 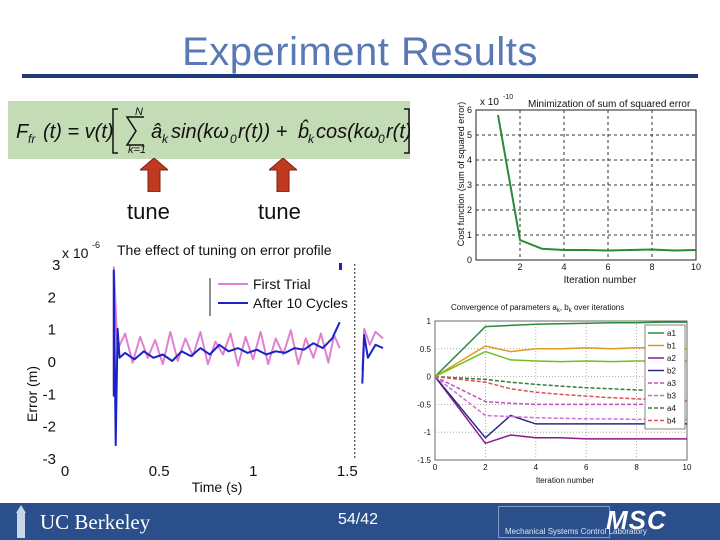 What do you see at coordinates (563, 267) in the screenshot?
I see `chart2-tick-x: 4` at bounding box center [563, 267].